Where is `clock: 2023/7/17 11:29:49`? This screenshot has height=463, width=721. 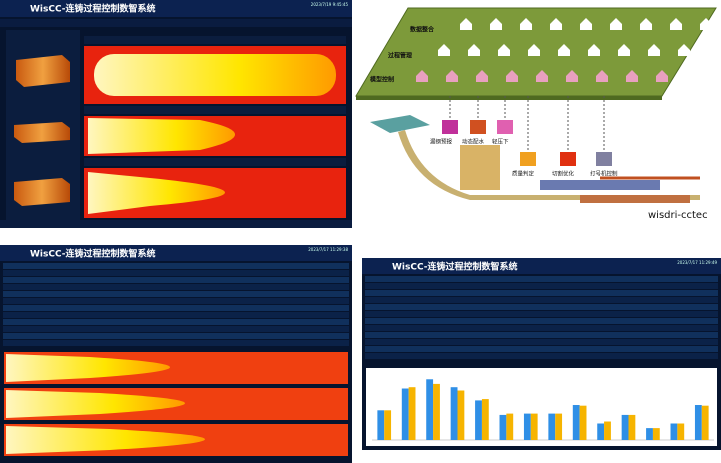
clock: 2023/7/17 11:29:49 is located at coordinates (697, 262).